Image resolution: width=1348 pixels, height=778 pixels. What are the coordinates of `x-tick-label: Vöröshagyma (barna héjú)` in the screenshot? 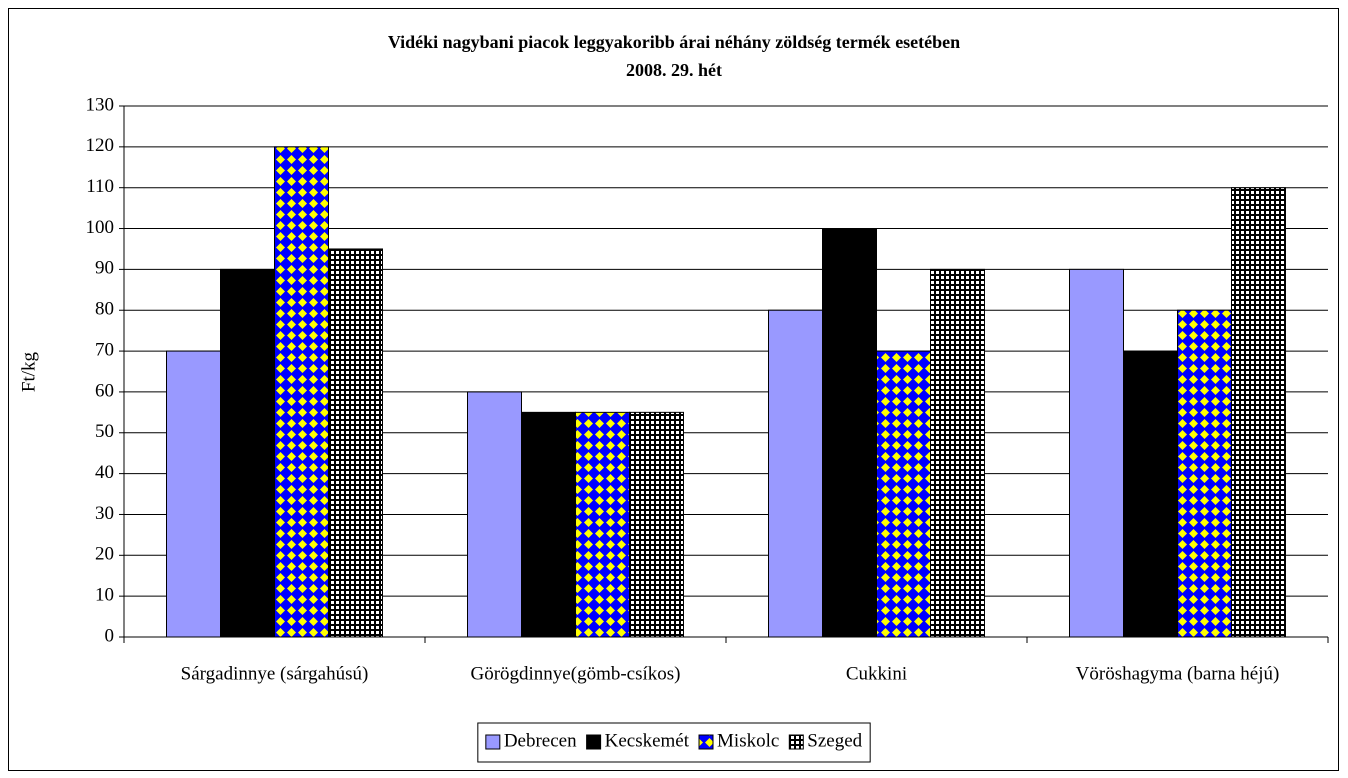 It's located at (1178, 673).